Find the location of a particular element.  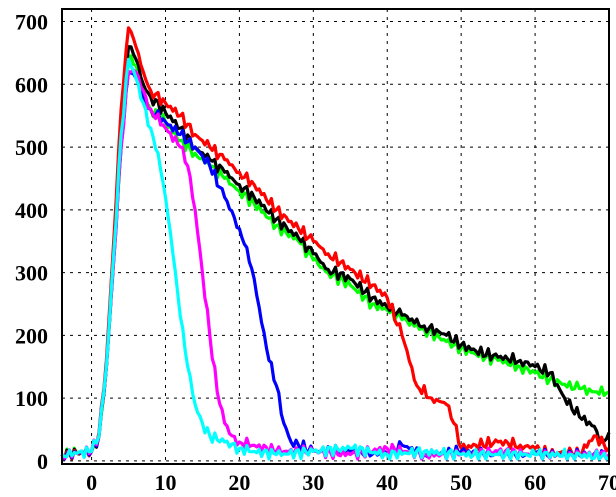

y-tick-label: 200 is located at coordinates (31, 335).